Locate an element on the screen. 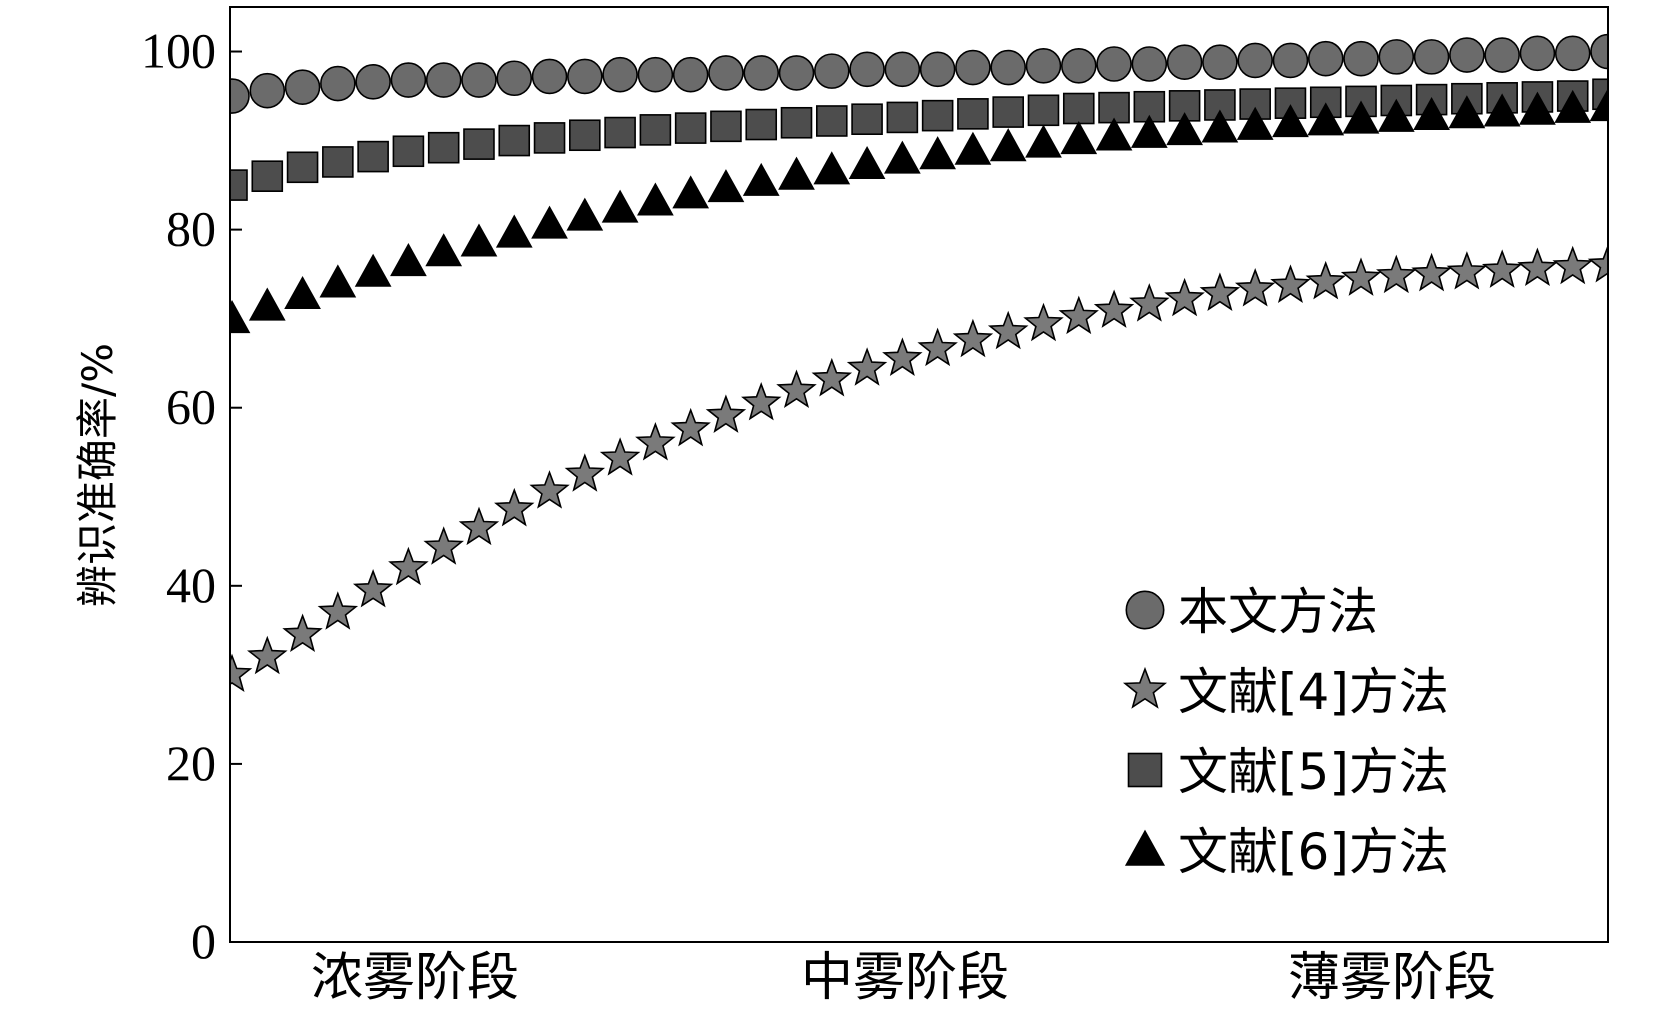 This screenshot has width=1654, height=1013. legend-item: 本文方法 is located at coordinates (1251, 612).